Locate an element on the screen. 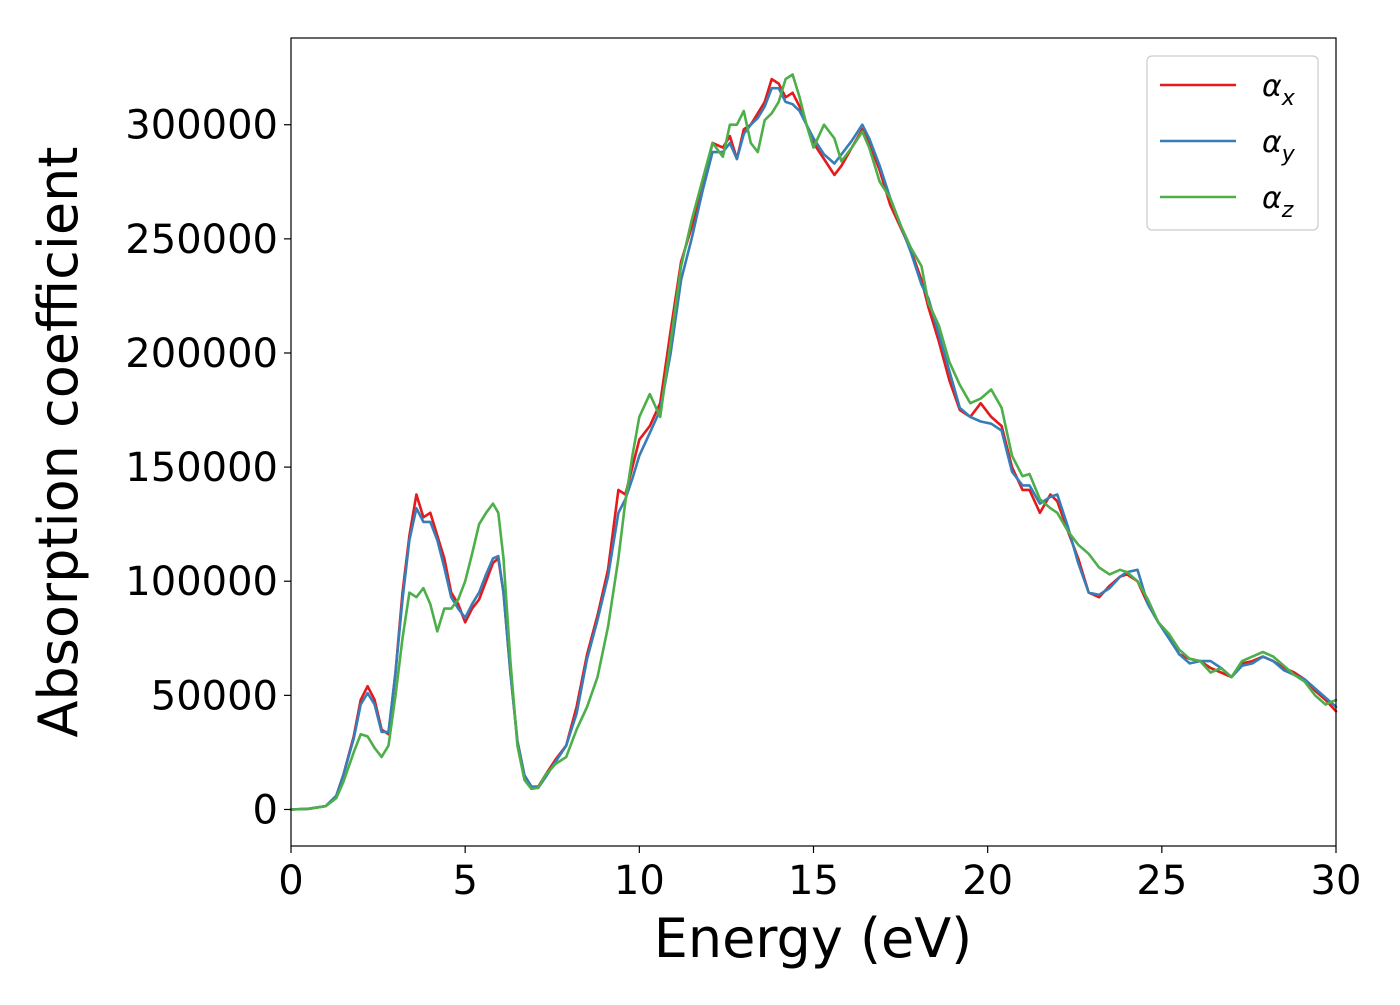 The width and height of the screenshot is (1400, 1005). x-tick-label: 0 is located at coordinates (290, 881).